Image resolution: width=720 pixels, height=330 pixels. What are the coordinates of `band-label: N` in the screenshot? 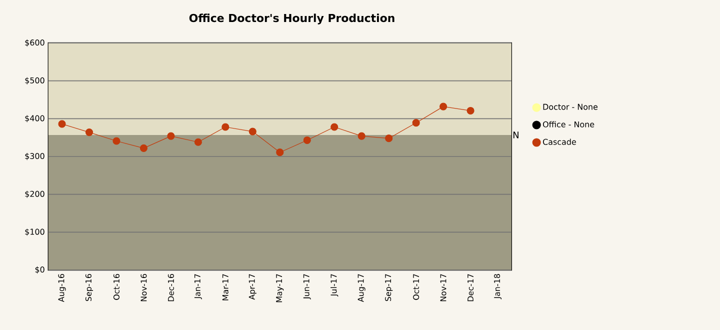 It's located at (515, 135).